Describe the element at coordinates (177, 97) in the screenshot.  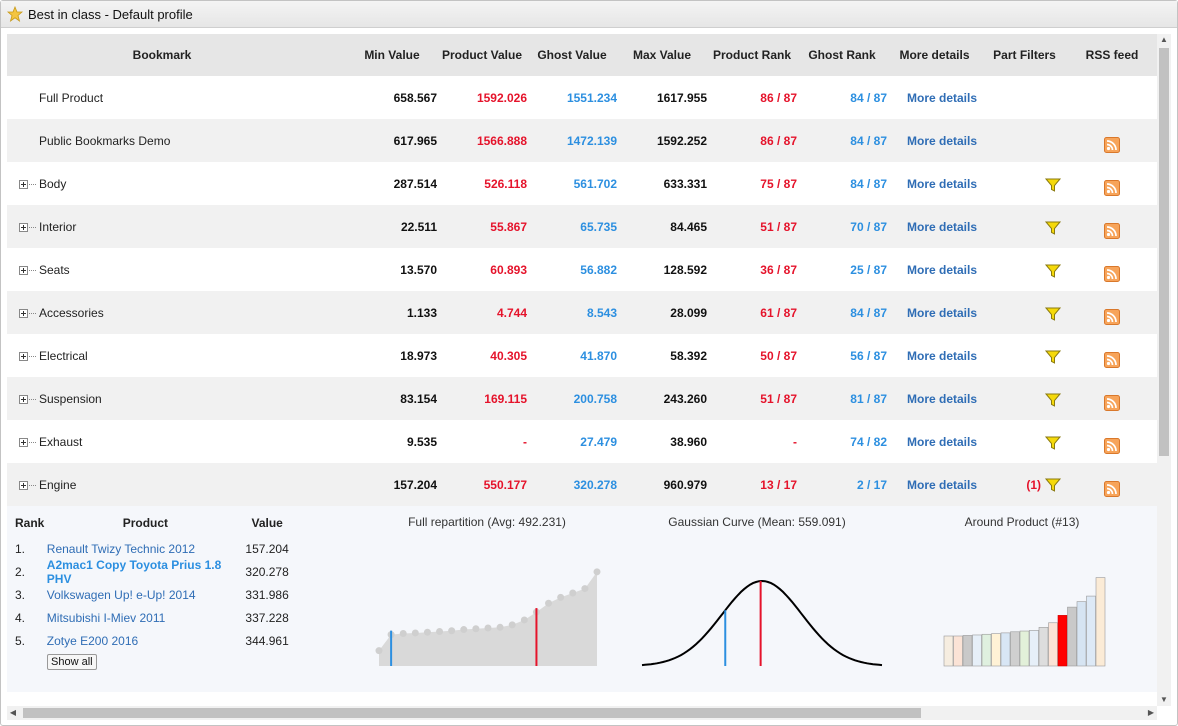
I see `bookmark-cell: Full Product` at that location.